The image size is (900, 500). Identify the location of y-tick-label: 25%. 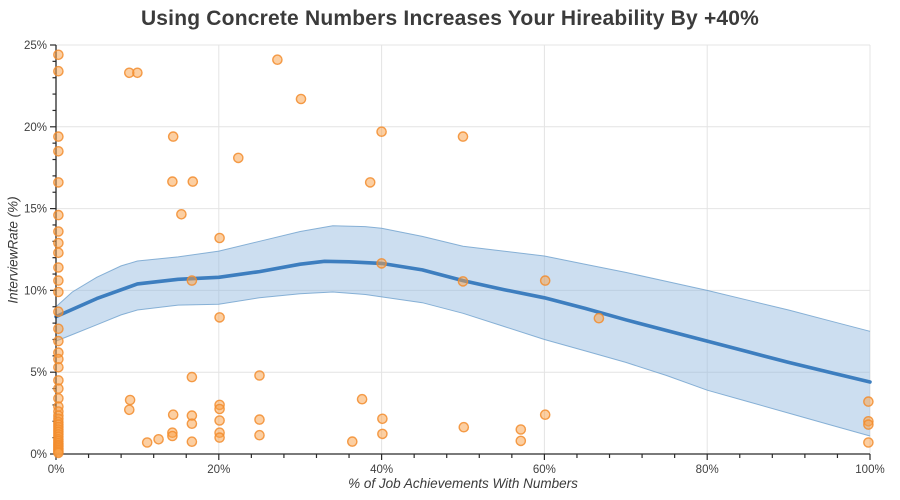
(35, 46).